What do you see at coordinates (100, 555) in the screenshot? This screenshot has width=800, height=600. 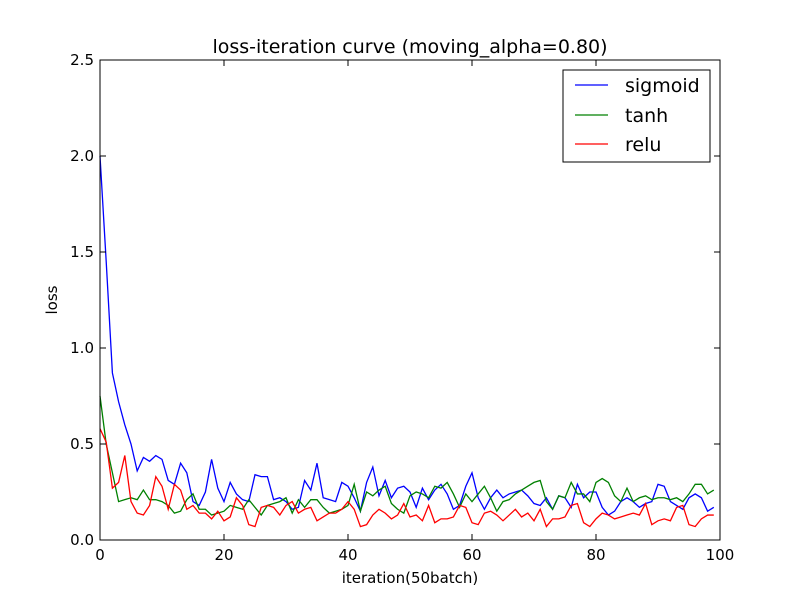 I see `x-tick-label: 0` at bounding box center [100, 555].